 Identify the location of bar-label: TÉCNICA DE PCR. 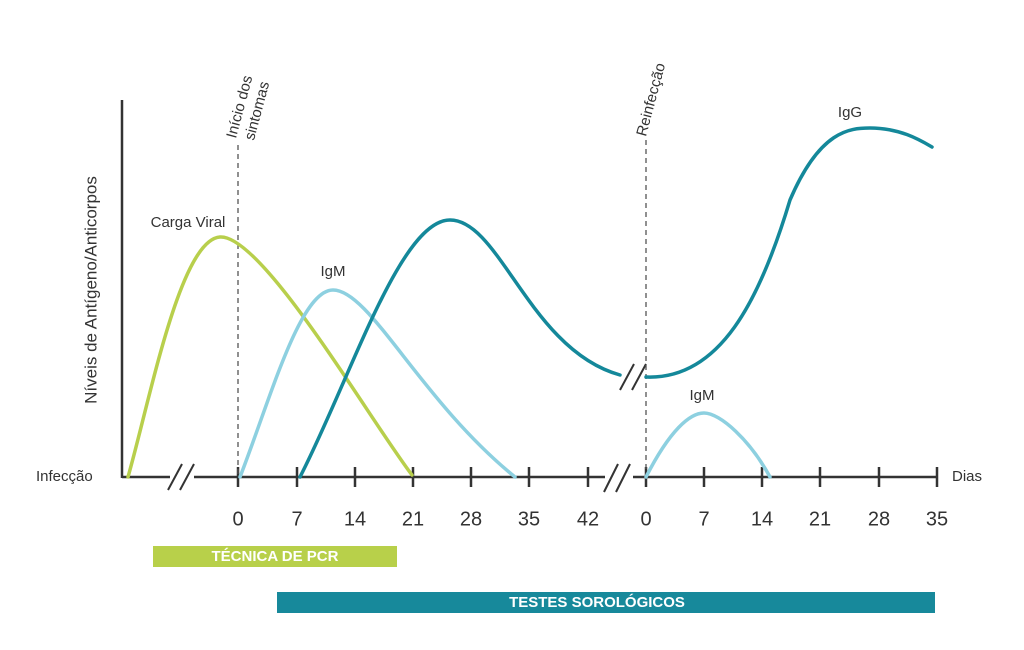
(275, 556).